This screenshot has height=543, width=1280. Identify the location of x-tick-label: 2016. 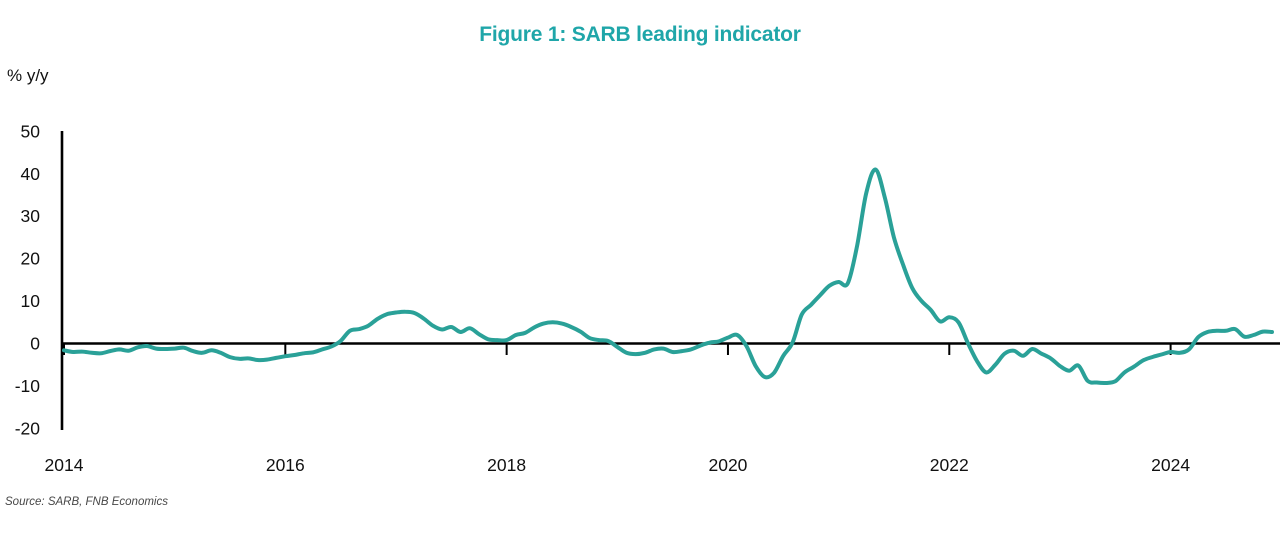
(285, 465).